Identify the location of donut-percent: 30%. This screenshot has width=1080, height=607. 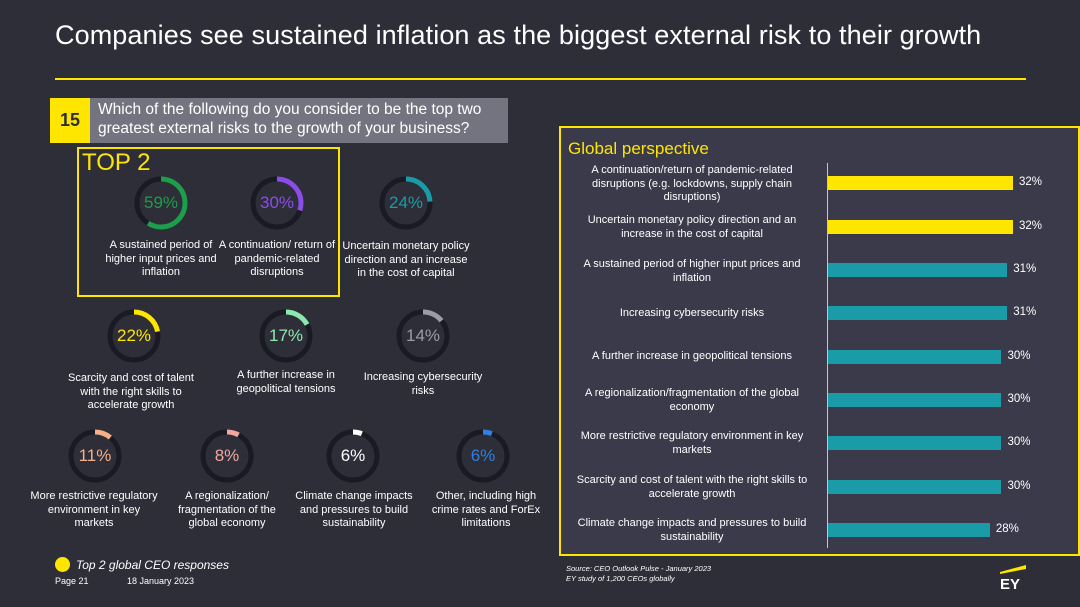
(277, 202).